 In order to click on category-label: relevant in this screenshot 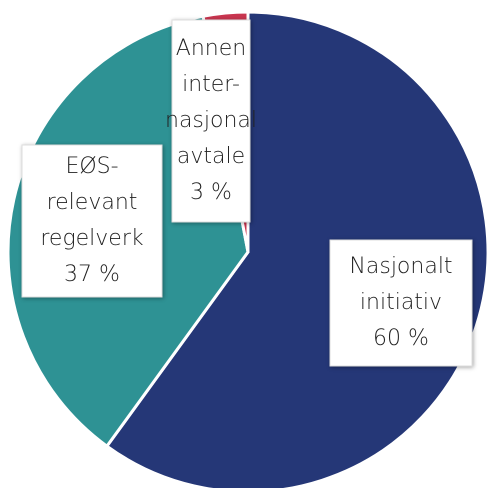, I will do `click(92, 202)`.